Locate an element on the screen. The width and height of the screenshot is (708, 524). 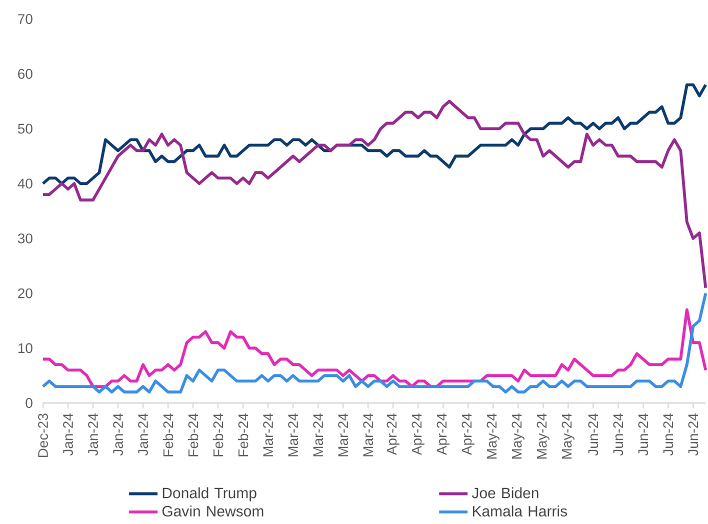
y-tick-label: 50 is located at coordinates (25, 129).